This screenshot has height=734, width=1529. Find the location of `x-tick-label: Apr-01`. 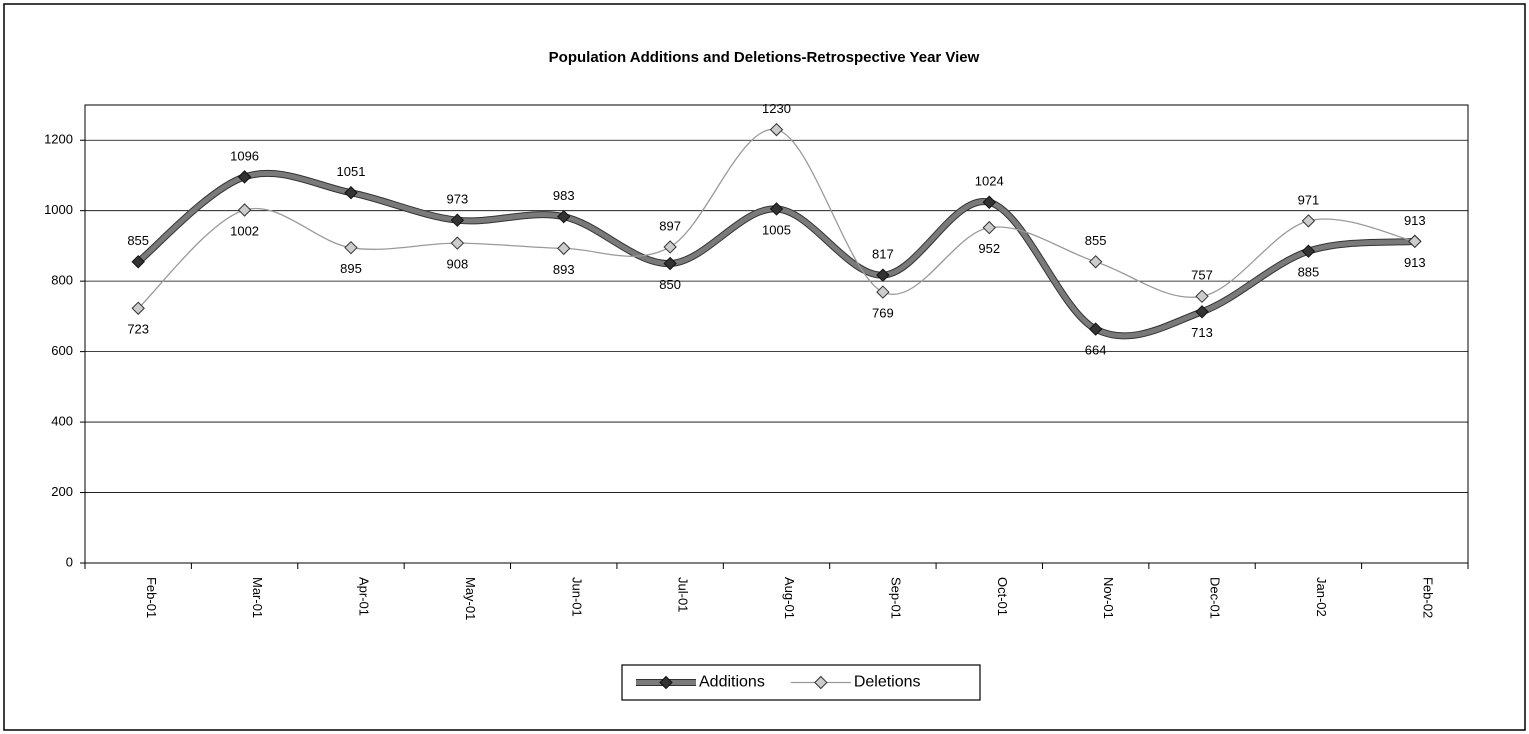

x-tick-label: Apr-01 is located at coordinates (364, 596).